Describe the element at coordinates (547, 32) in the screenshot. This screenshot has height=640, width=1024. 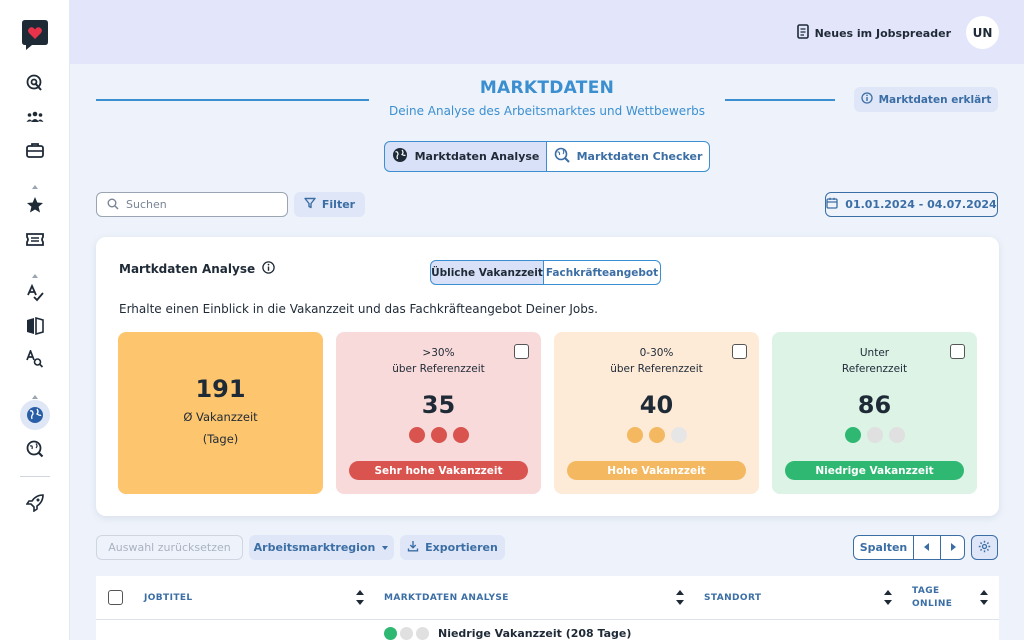
I see `top-bar: Neues im Jobspreader UN` at that location.